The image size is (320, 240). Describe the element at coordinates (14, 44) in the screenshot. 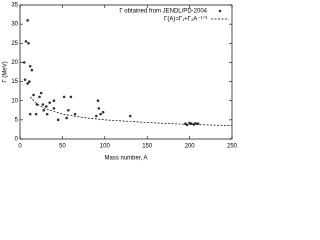

I see `y-tick-label: 25` at that location.